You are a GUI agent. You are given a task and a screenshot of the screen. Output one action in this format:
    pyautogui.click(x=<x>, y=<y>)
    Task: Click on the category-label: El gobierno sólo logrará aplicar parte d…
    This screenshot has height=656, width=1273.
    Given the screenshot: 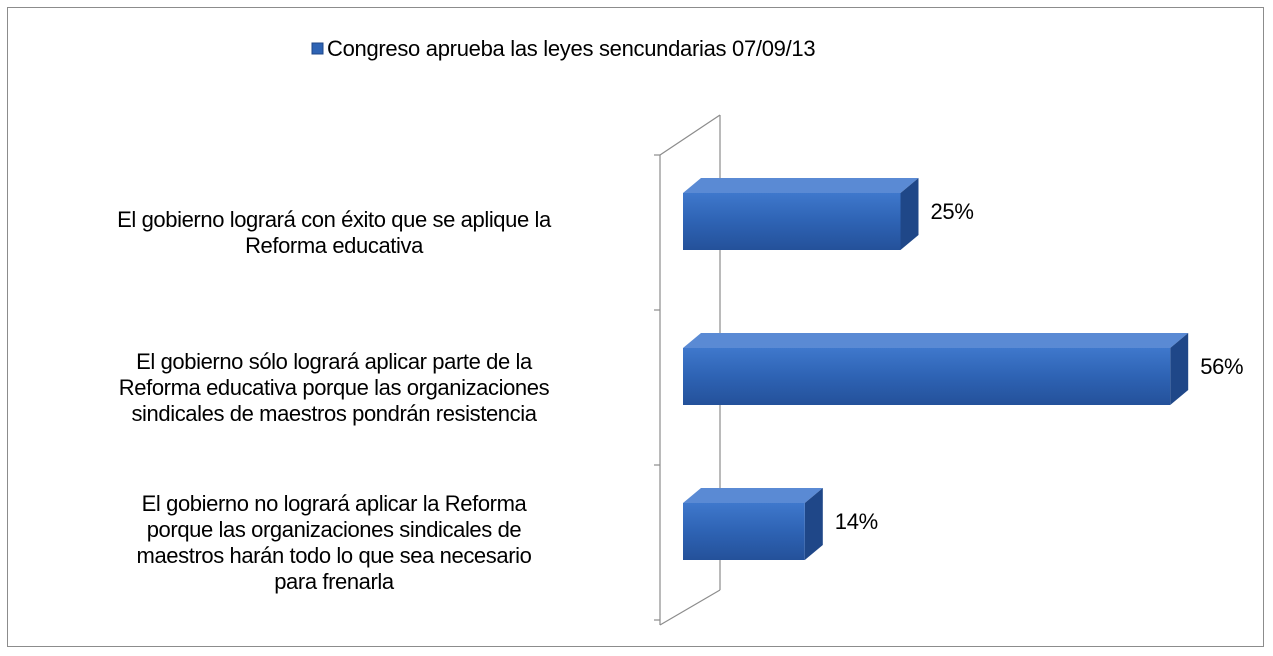 What is the action you would take?
    pyautogui.click(x=334, y=387)
    